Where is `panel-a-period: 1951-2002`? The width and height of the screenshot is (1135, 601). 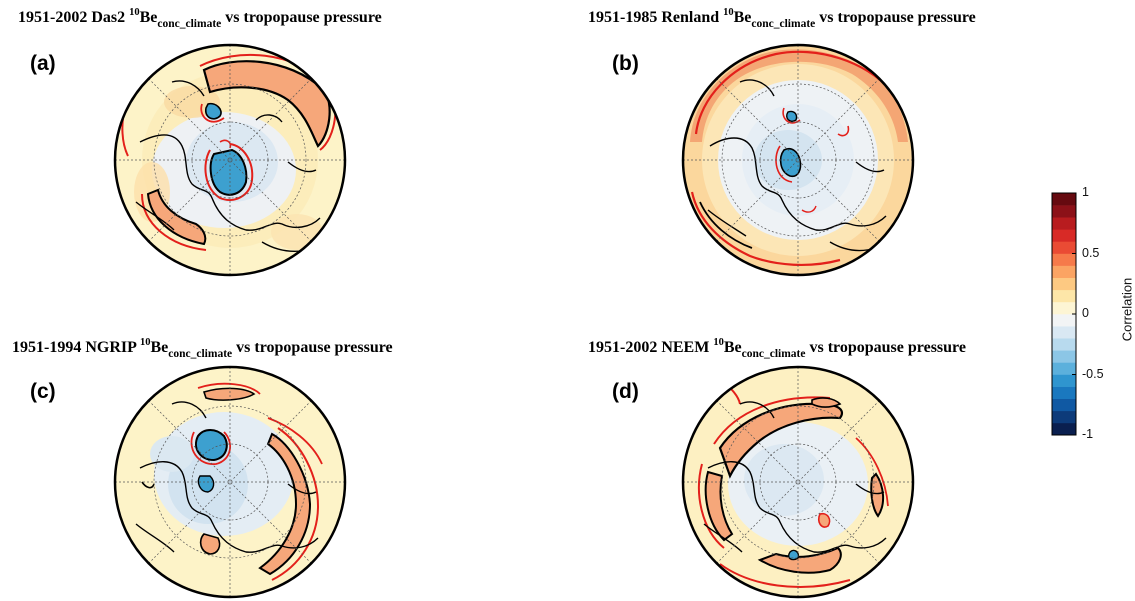
panel-a-period: 1951-2002 is located at coordinates (53, 17).